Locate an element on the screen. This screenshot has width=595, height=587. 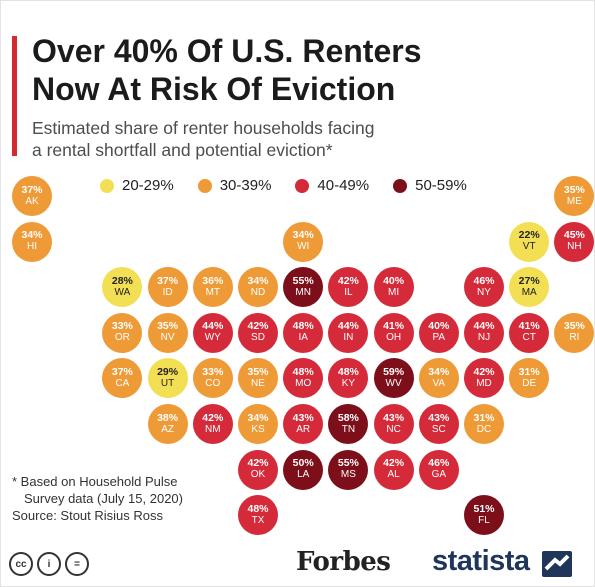
state-tile-wy: 44% WY is located at coordinates (212, 332).